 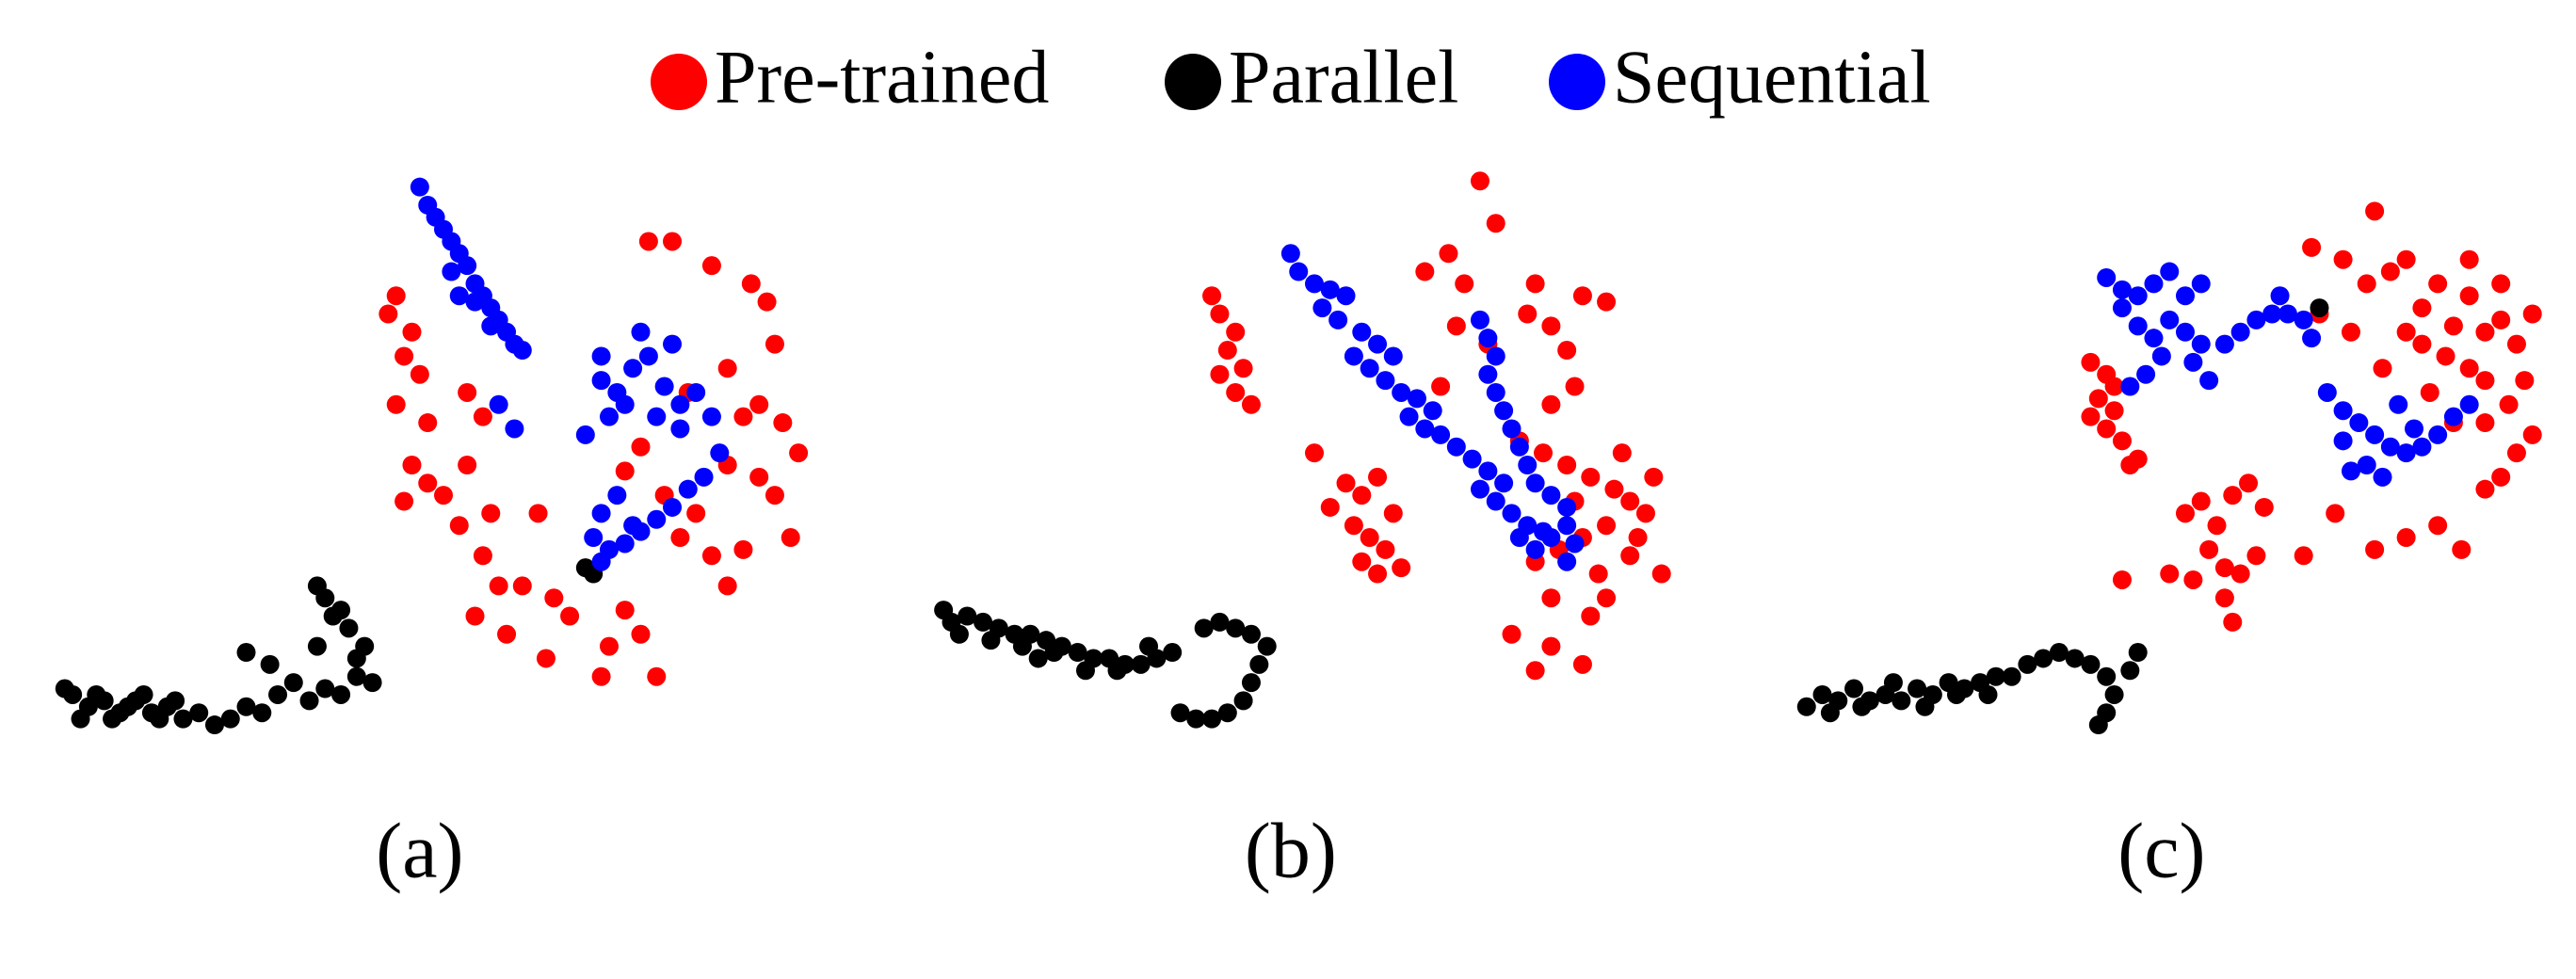 What do you see at coordinates (1193, 82) in the screenshot?
I see `legend-marker` at bounding box center [1193, 82].